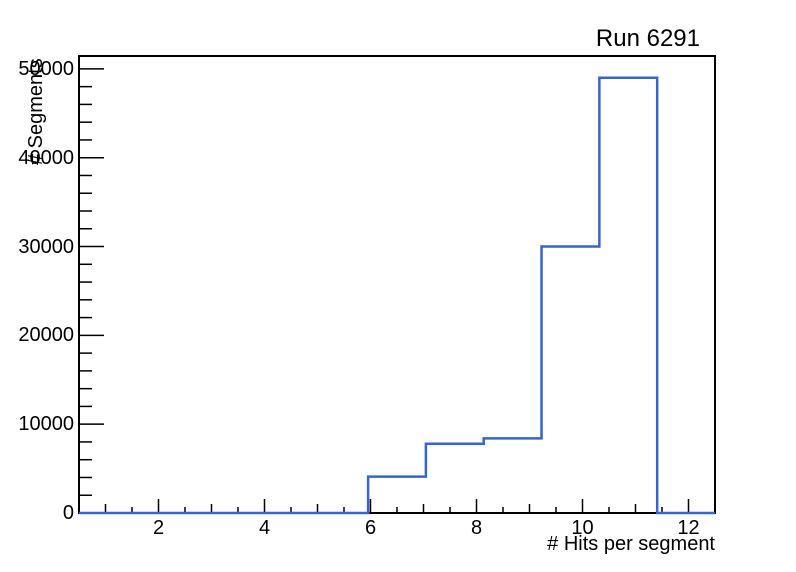 Image resolution: width=796 pixels, height=572 pixels. Describe the element at coordinates (68, 513) in the screenshot. I see `y-tick-label: 0` at that location.